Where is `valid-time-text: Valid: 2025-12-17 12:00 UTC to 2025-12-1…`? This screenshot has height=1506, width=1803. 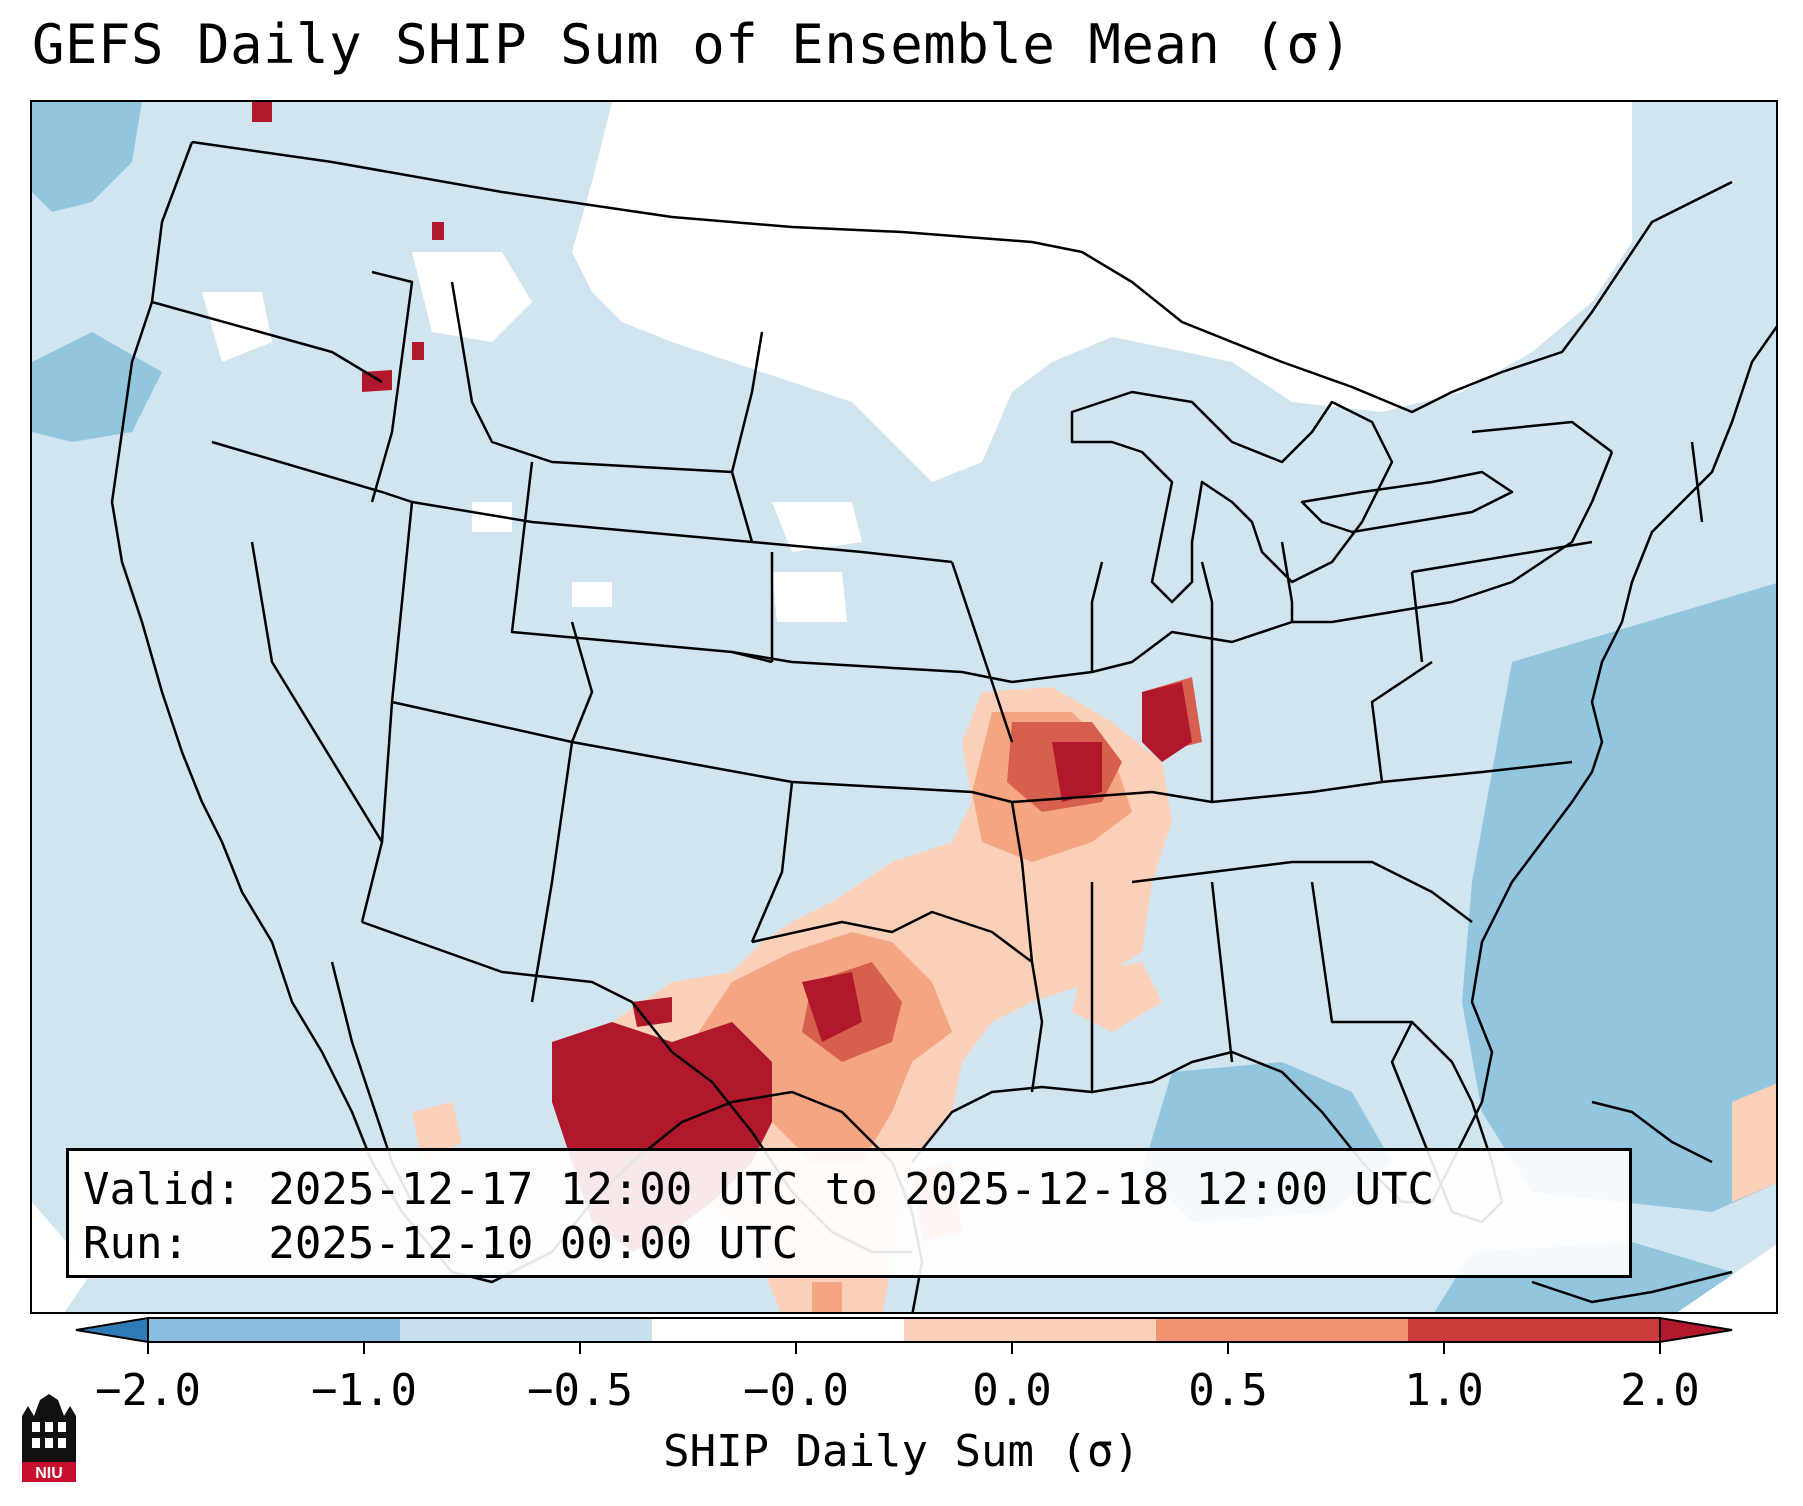 valid-time-text: Valid: 2025-12-17 12:00 UTC to 2025-12-1… is located at coordinates (759, 1189).